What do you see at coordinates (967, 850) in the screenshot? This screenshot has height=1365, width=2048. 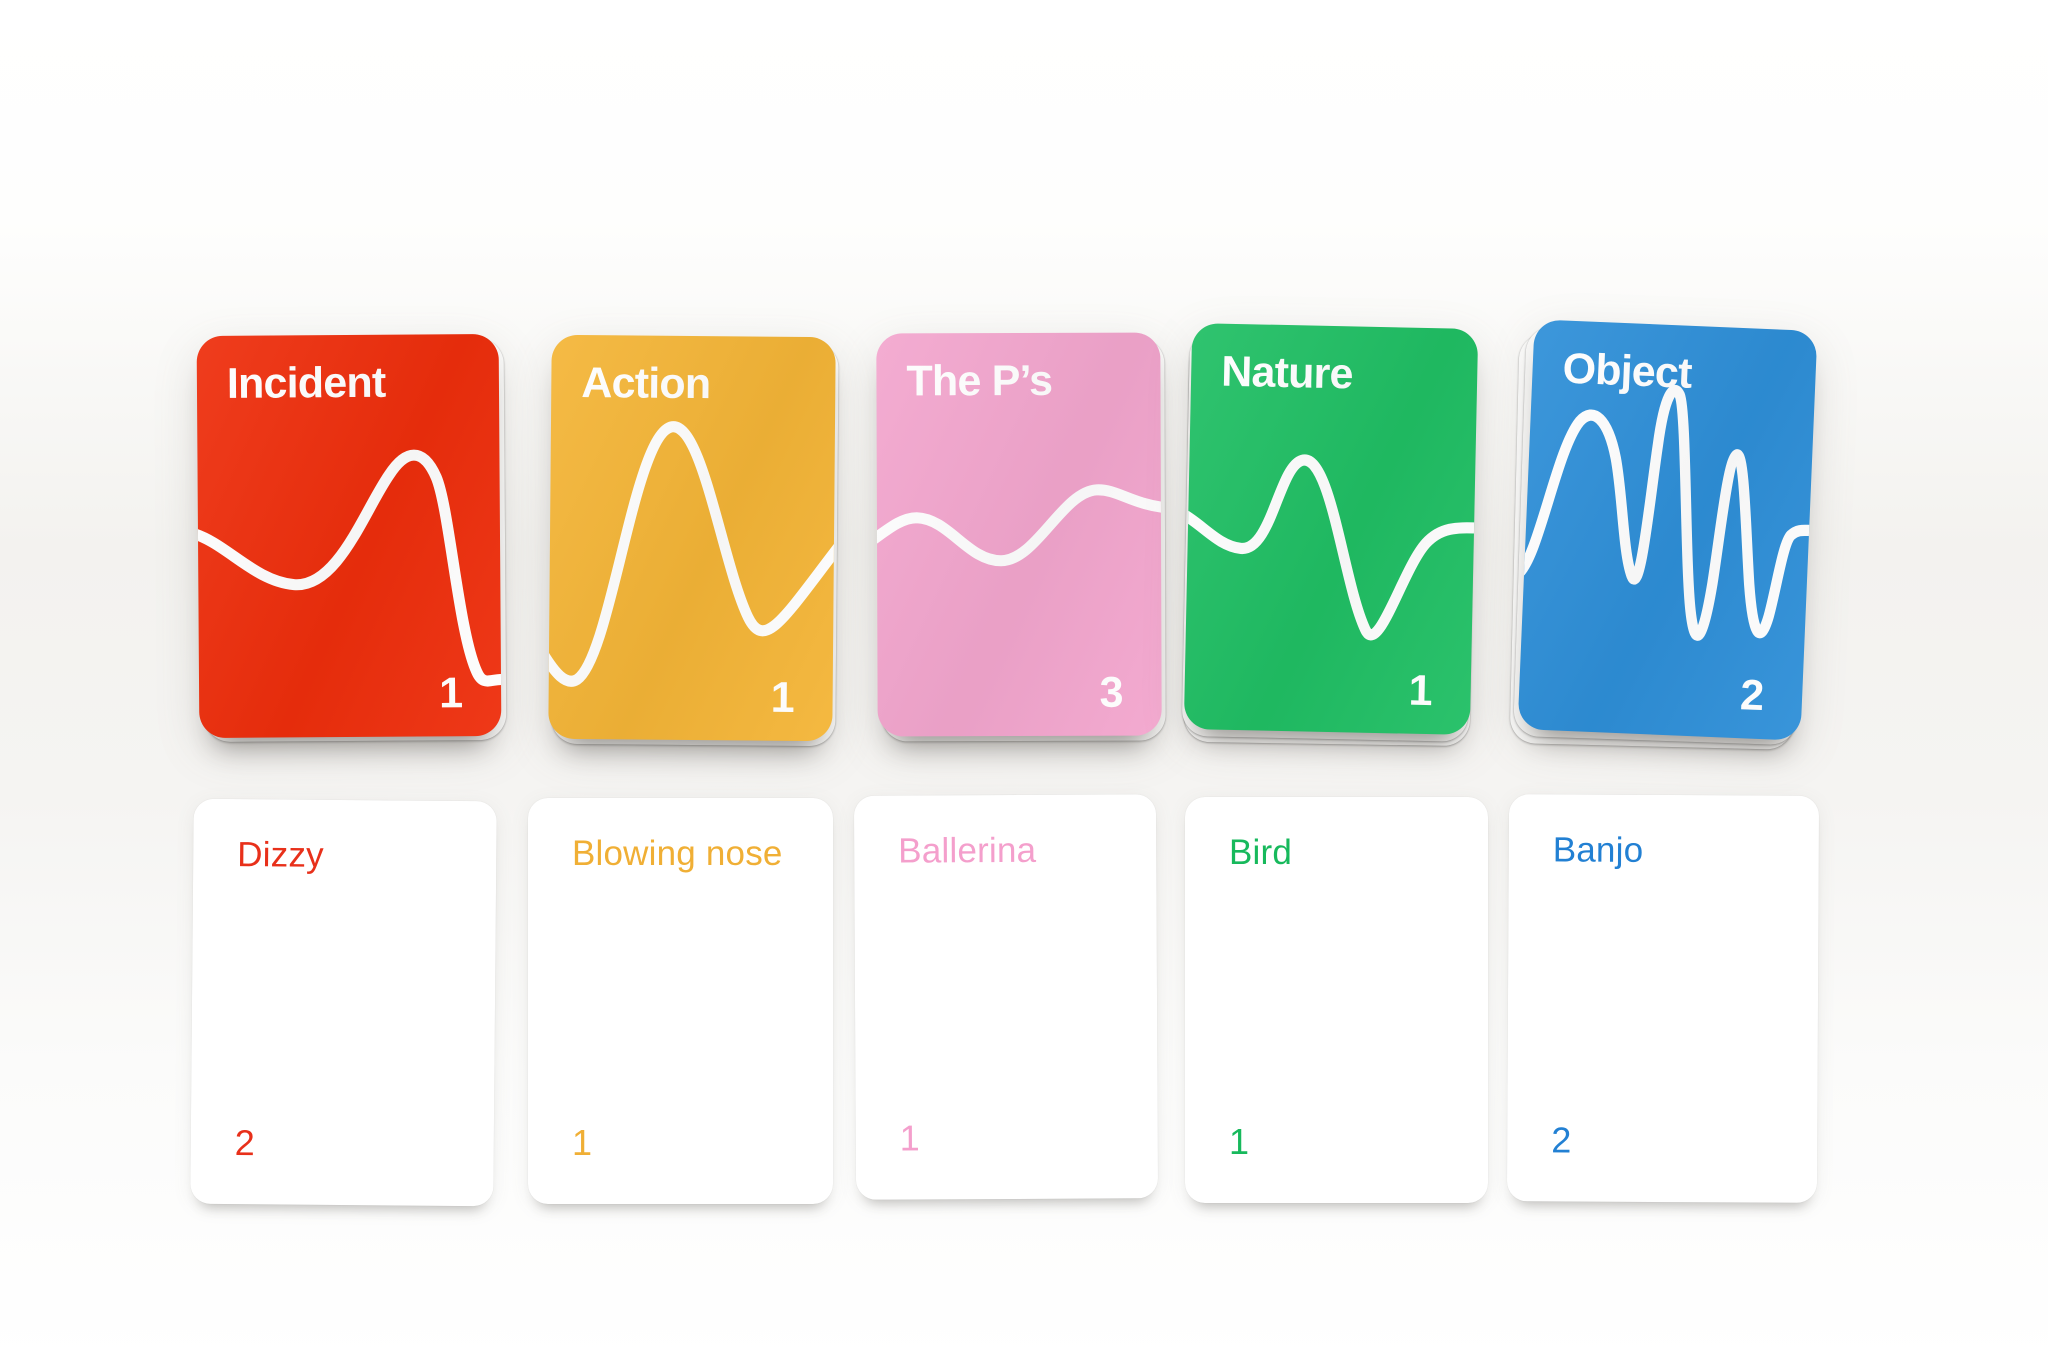 I see `word-label: Ballerina` at bounding box center [967, 850].